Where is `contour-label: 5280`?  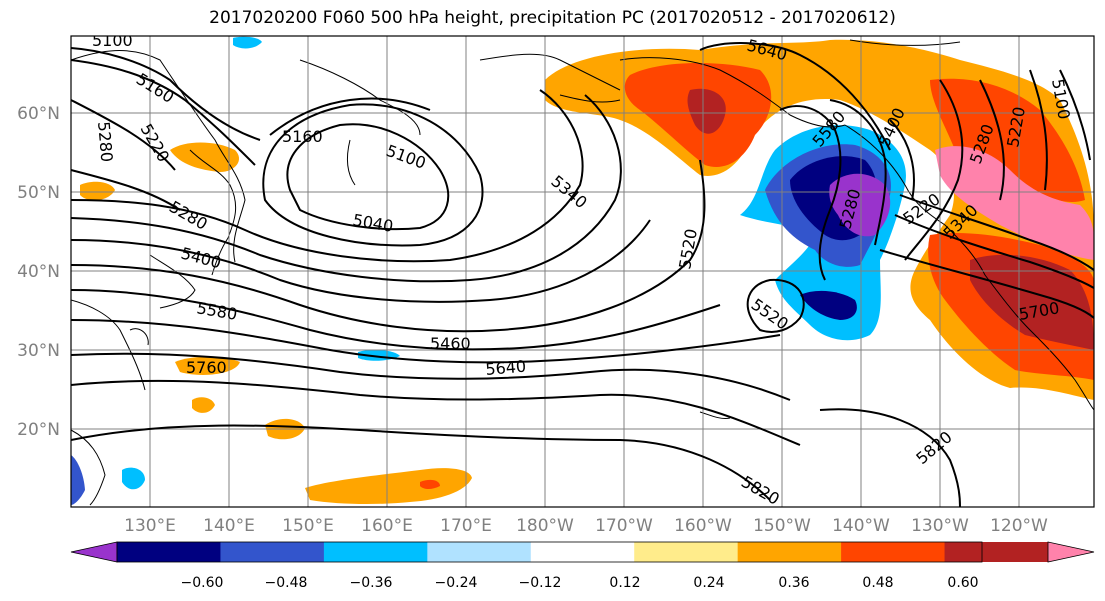 contour-label: 5280 is located at coordinates (105, 142).